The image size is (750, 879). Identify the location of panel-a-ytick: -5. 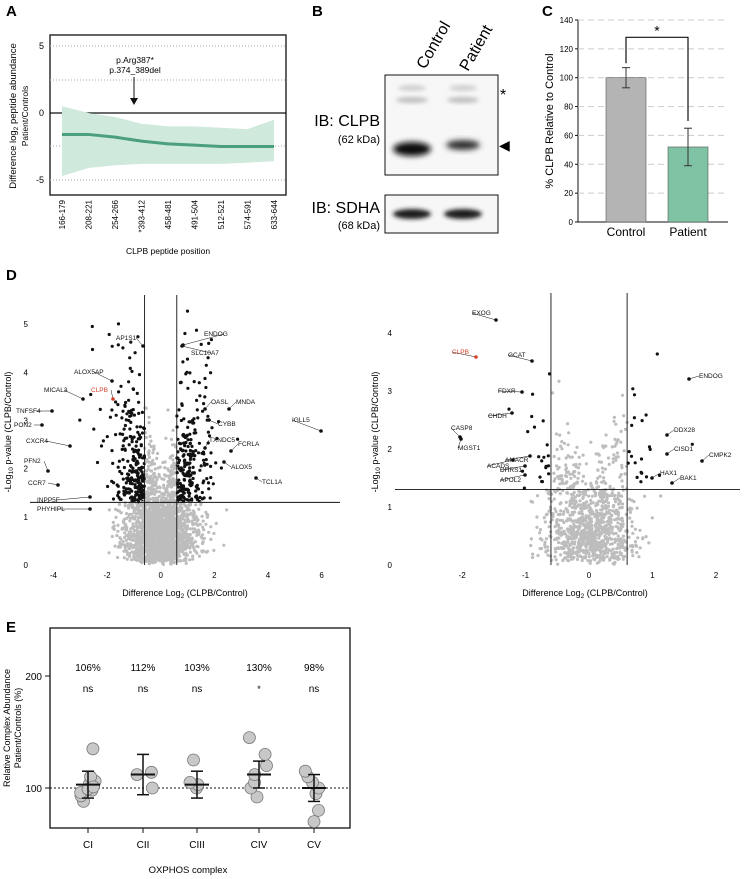
(40, 180).